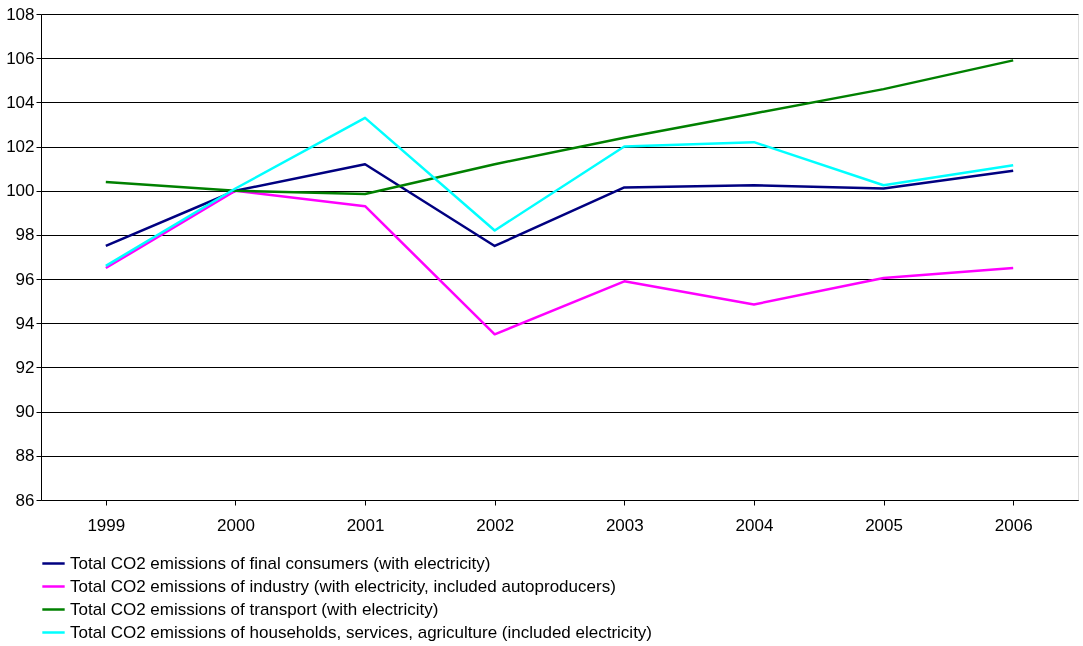  Describe the element at coordinates (280, 563) in the screenshot. I see `legend-label: Total CO2 emissions of final consumers (with electricity)` at that location.